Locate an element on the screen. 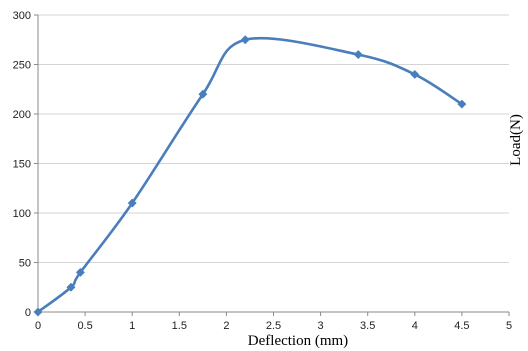 The image size is (528, 351). x-tick-label: 2.5 is located at coordinates (273, 326).